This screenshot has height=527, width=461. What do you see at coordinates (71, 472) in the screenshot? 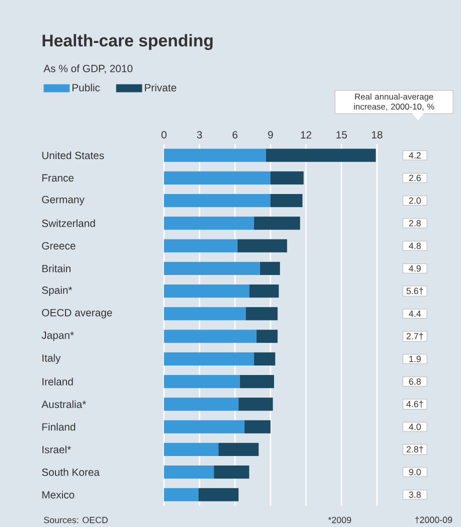
I see `y-tick-label: South Korea` at bounding box center [71, 472].